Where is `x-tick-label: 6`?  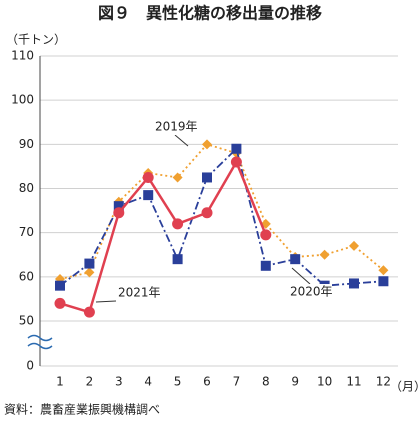 x-tick-label: 6 is located at coordinates (207, 382).